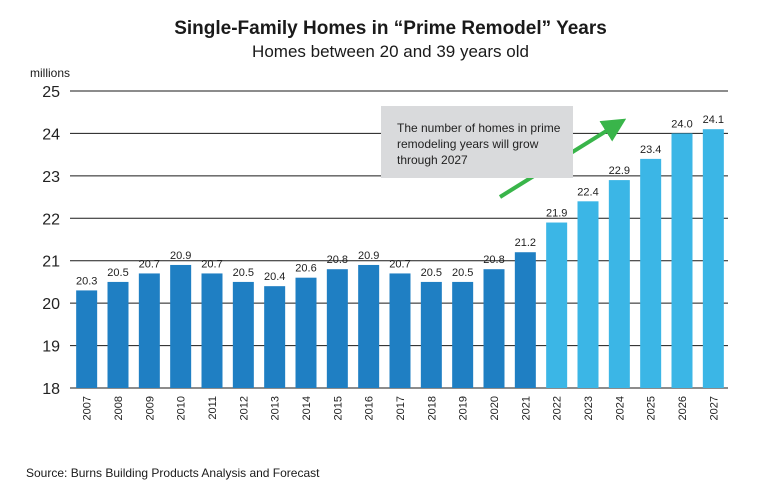  I want to click on bar-2018, so click(431, 334).